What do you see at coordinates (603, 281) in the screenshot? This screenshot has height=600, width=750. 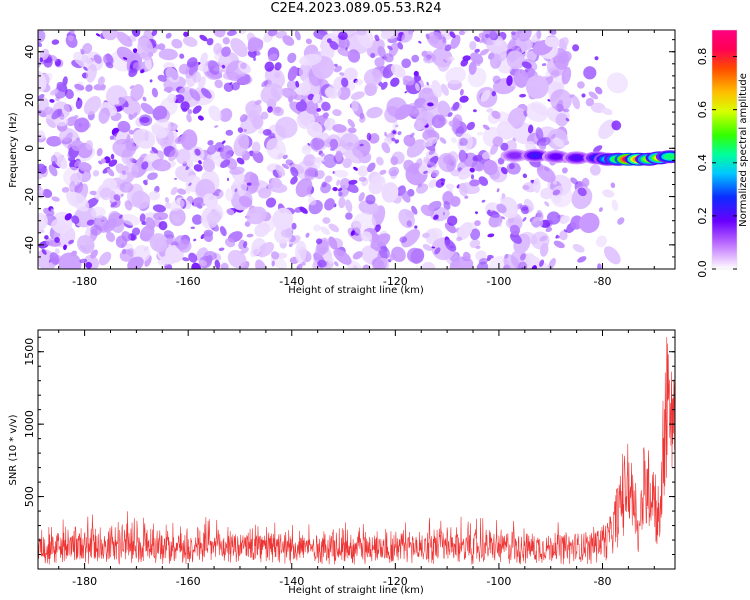 I see `x-tick-label: -80` at bounding box center [603, 281].